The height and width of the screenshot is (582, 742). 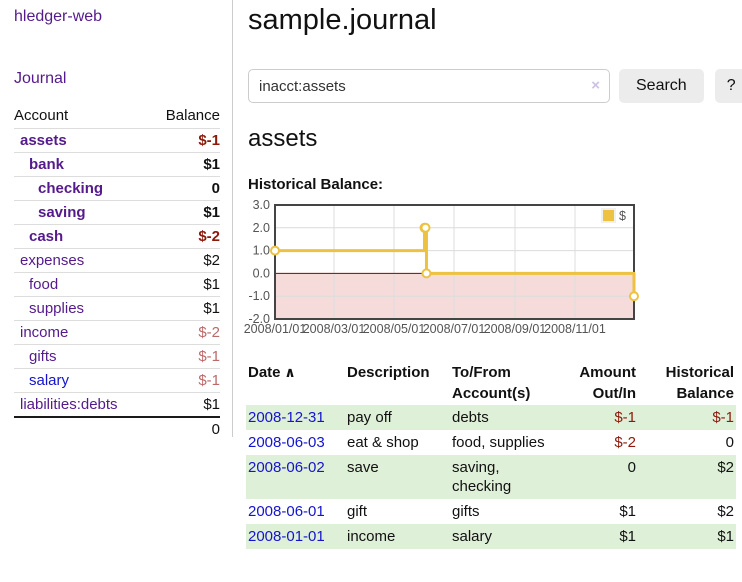 I want to click on x-tick-label: 2008/05/01, so click(x=394, y=329).